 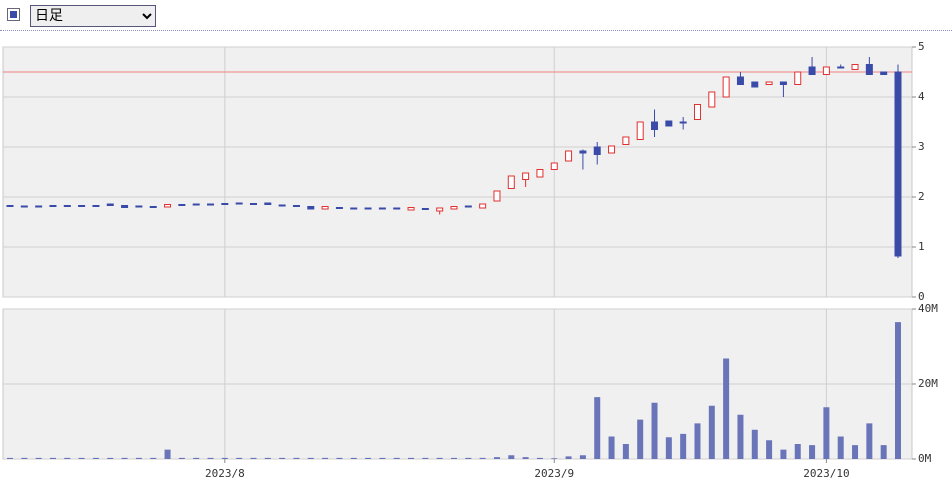 What do you see at coordinates (921, 196) in the screenshot?
I see `y-tick-label: 2` at bounding box center [921, 196].